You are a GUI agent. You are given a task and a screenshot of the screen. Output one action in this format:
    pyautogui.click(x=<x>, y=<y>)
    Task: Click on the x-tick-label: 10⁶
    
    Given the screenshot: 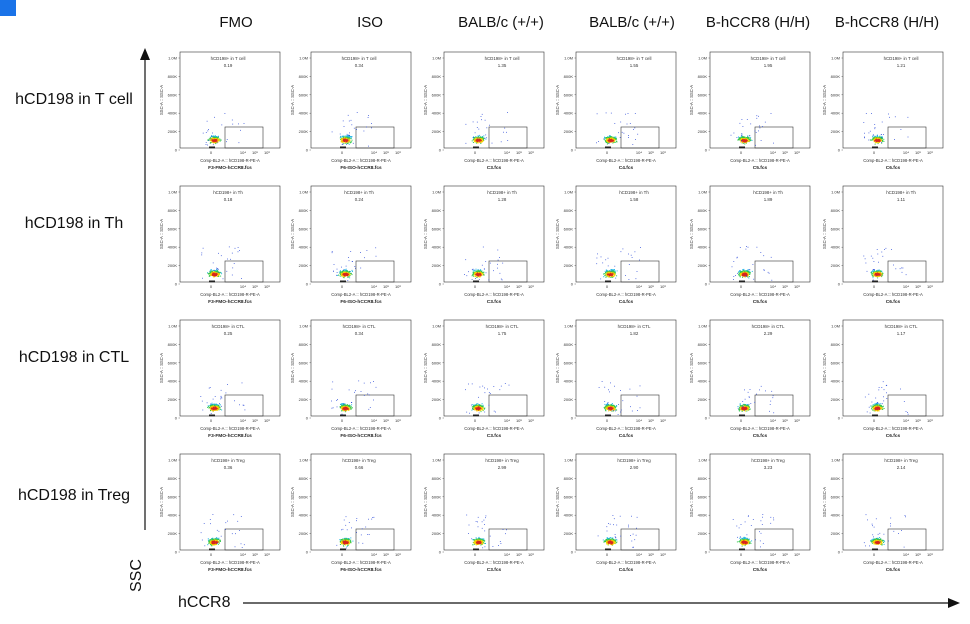 What is the action you would take?
    pyautogui.click(x=930, y=152)
    